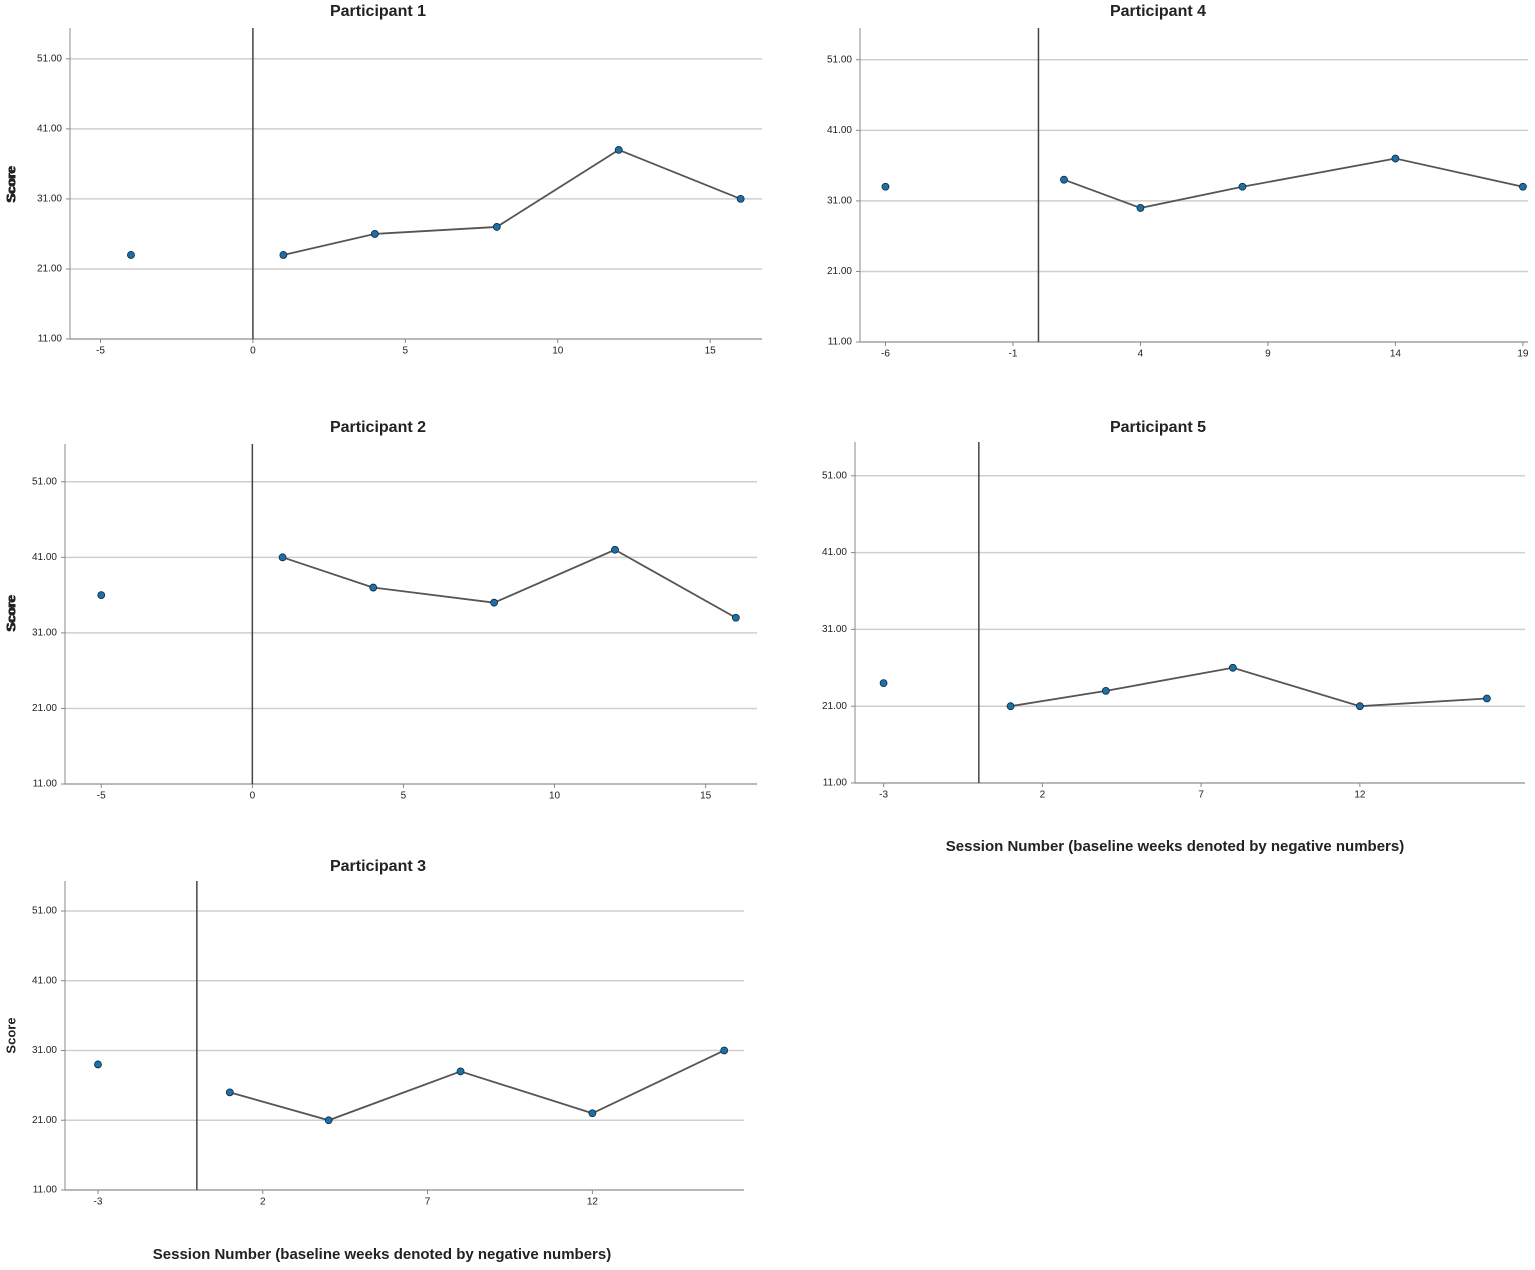  I want to click on x-tick-label: 19, so click(1523, 354).